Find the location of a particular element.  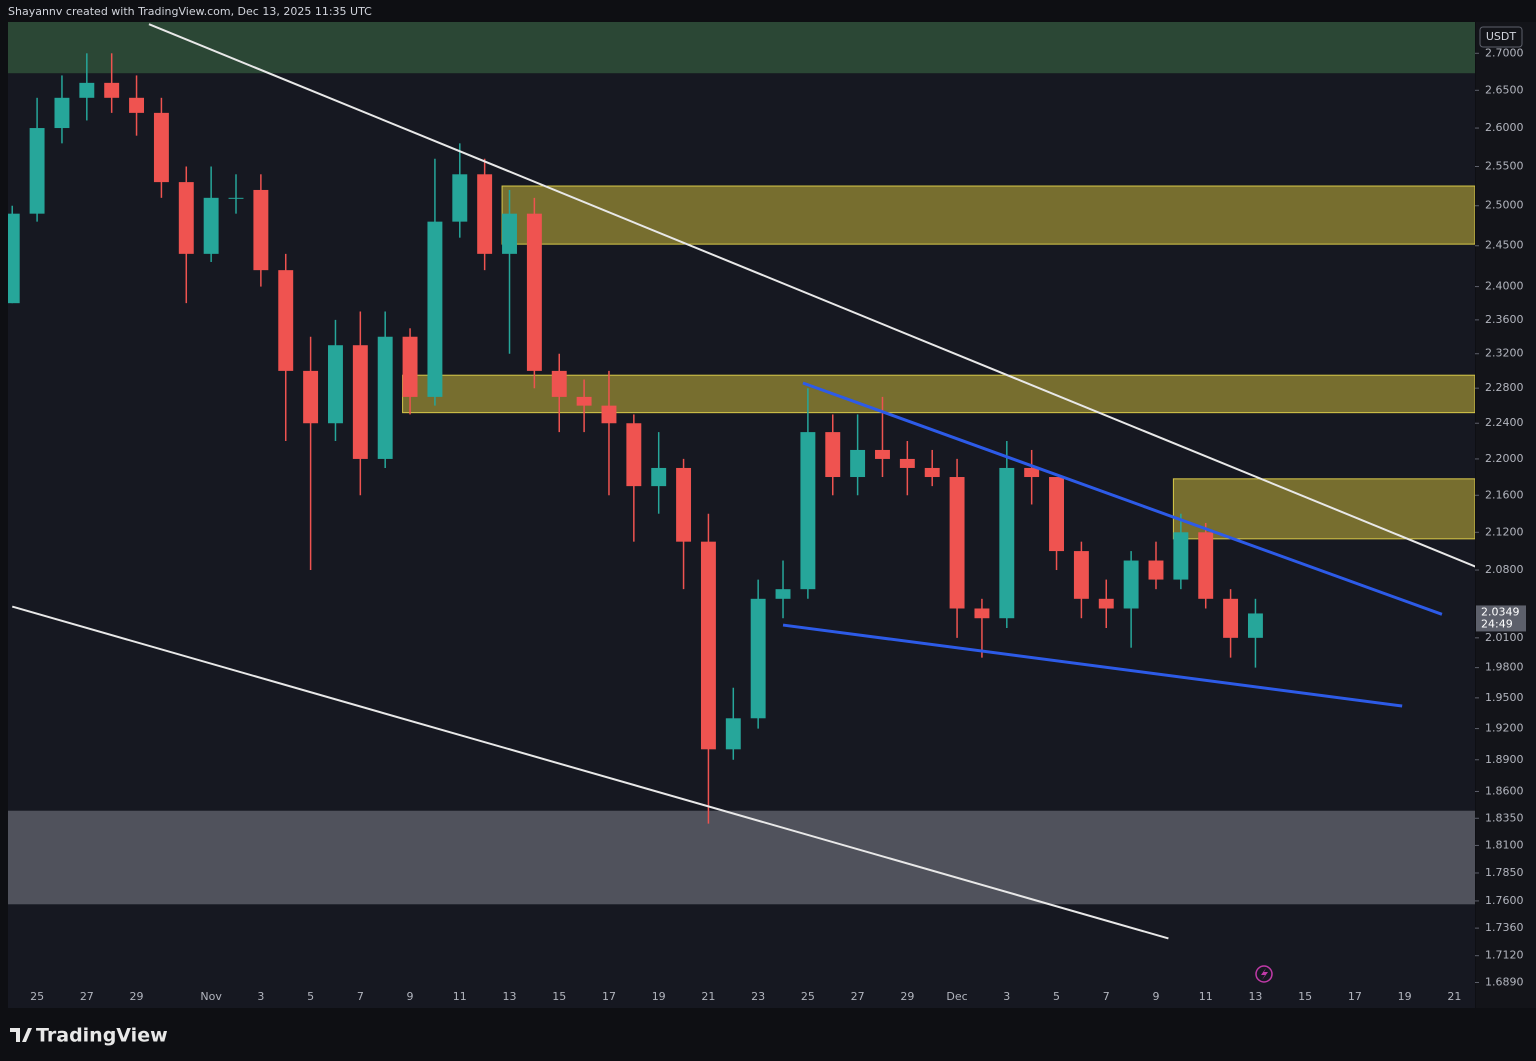

x-tick-label: 27 is located at coordinates (858, 996).